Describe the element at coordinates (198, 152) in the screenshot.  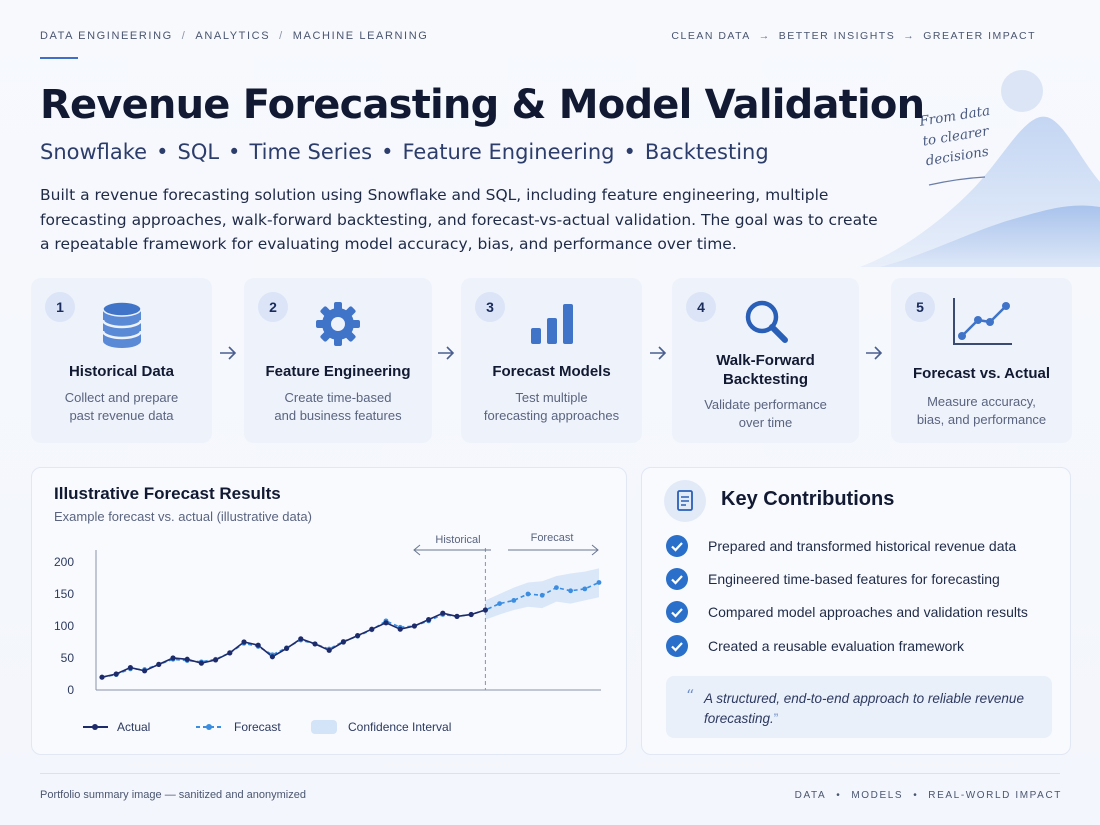
I see `tech-tag: SQL` at that location.